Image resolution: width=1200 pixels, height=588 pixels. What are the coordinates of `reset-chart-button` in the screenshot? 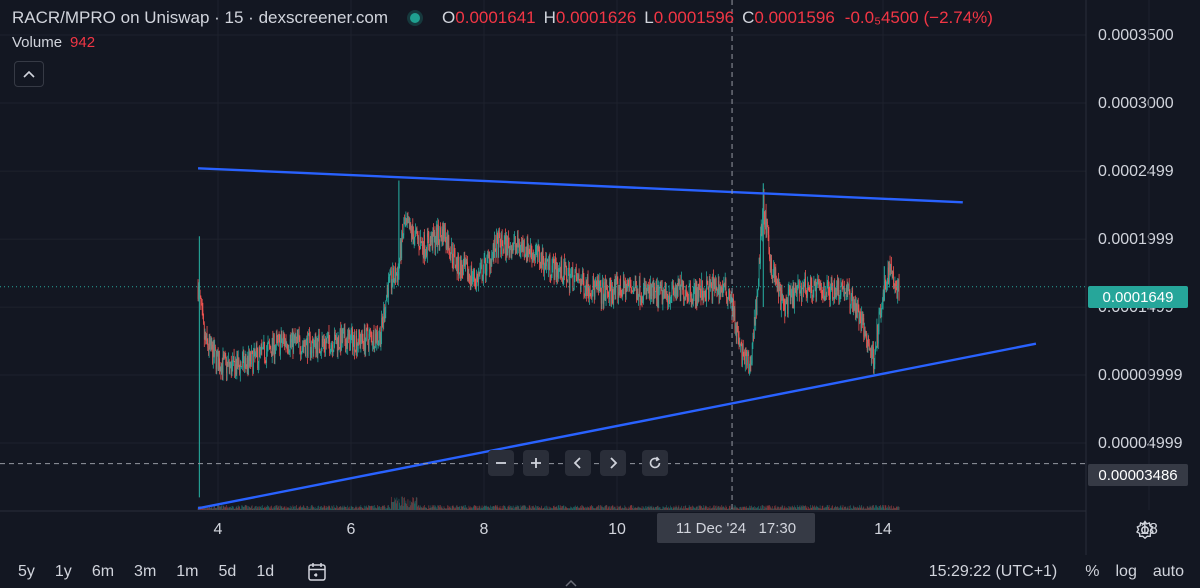 It's located at (655, 463).